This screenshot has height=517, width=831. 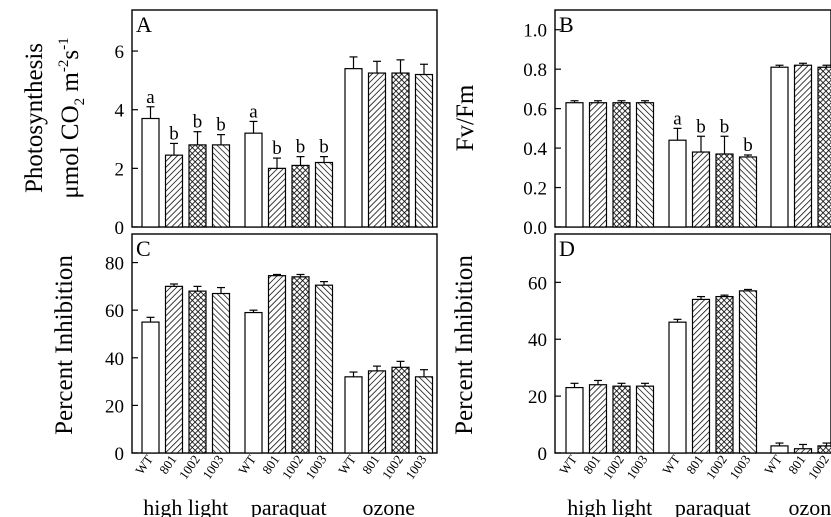 I want to click on panel-a-ytick-label: 4, so click(x=120, y=111).